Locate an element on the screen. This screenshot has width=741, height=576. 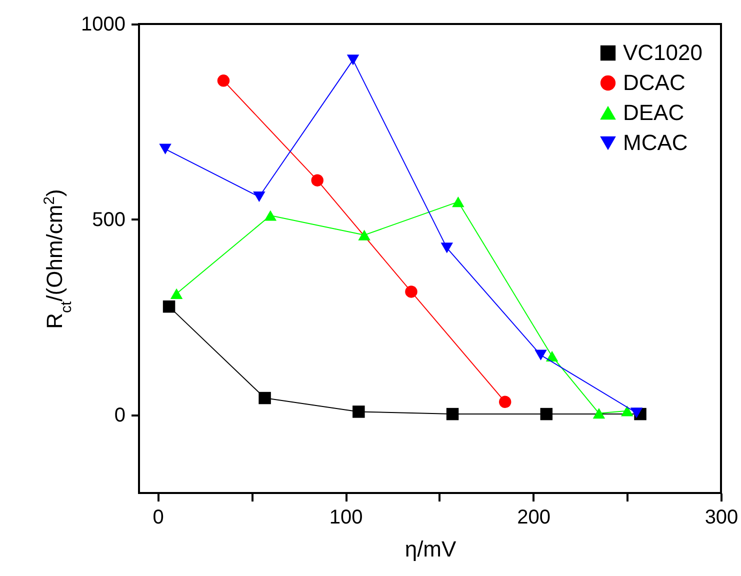
legend-label: MCAC is located at coordinates (655, 142).